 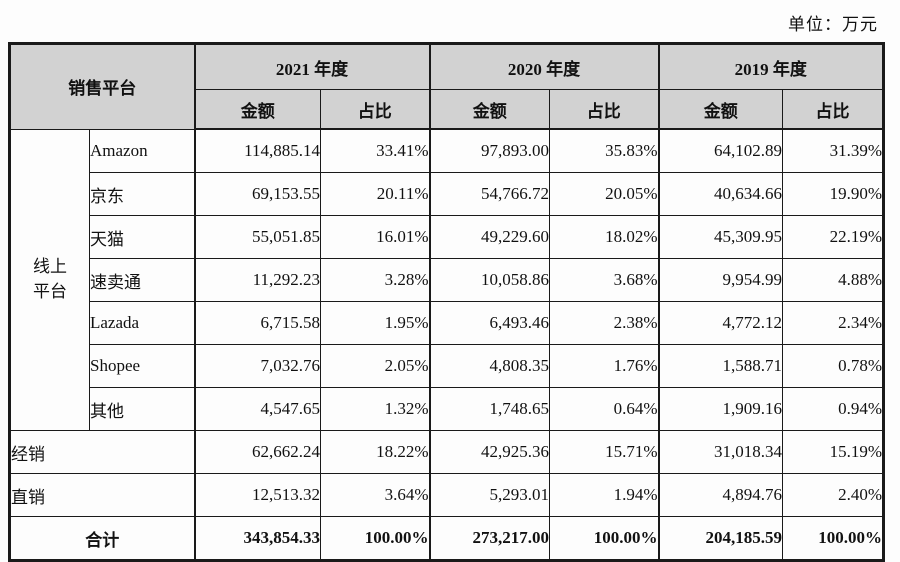 What do you see at coordinates (604, 366) in the screenshot?
I see `share-2020-cell: 1.76%` at bounding box center [604, 366].